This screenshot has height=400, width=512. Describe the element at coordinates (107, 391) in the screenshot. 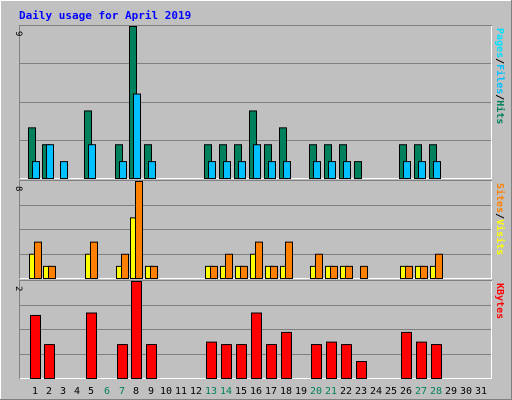

I see `day-label-6: 6` at that location.